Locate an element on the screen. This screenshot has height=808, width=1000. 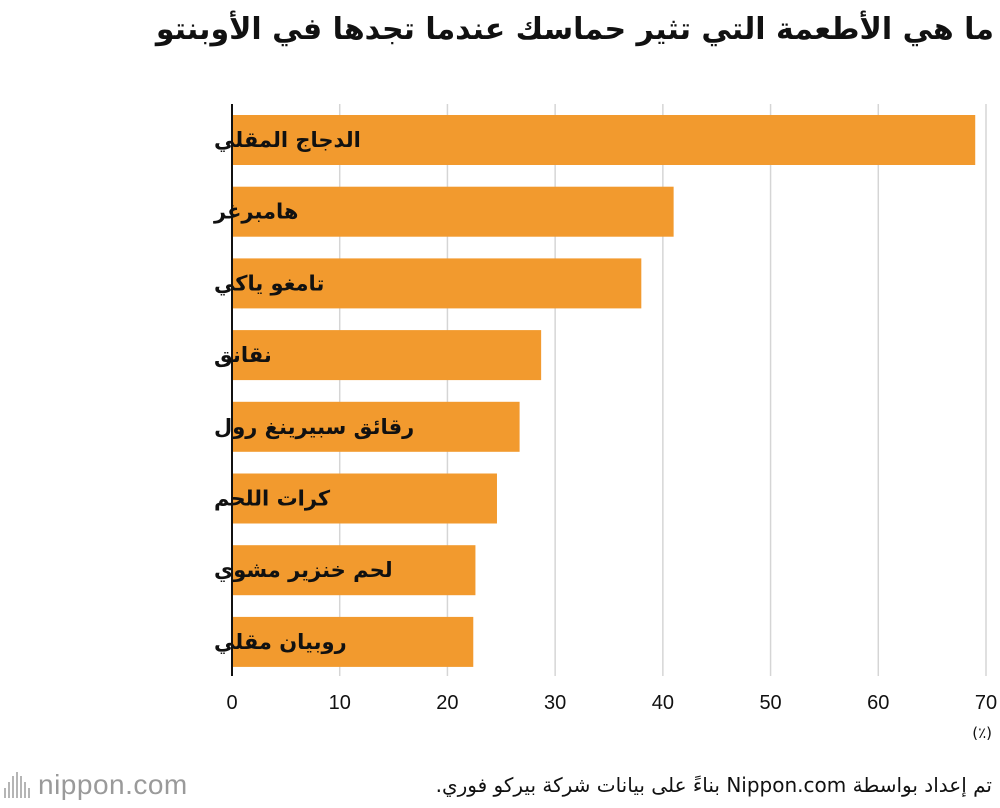
category-label-4: نقانق is located at coordinates (243, 355).